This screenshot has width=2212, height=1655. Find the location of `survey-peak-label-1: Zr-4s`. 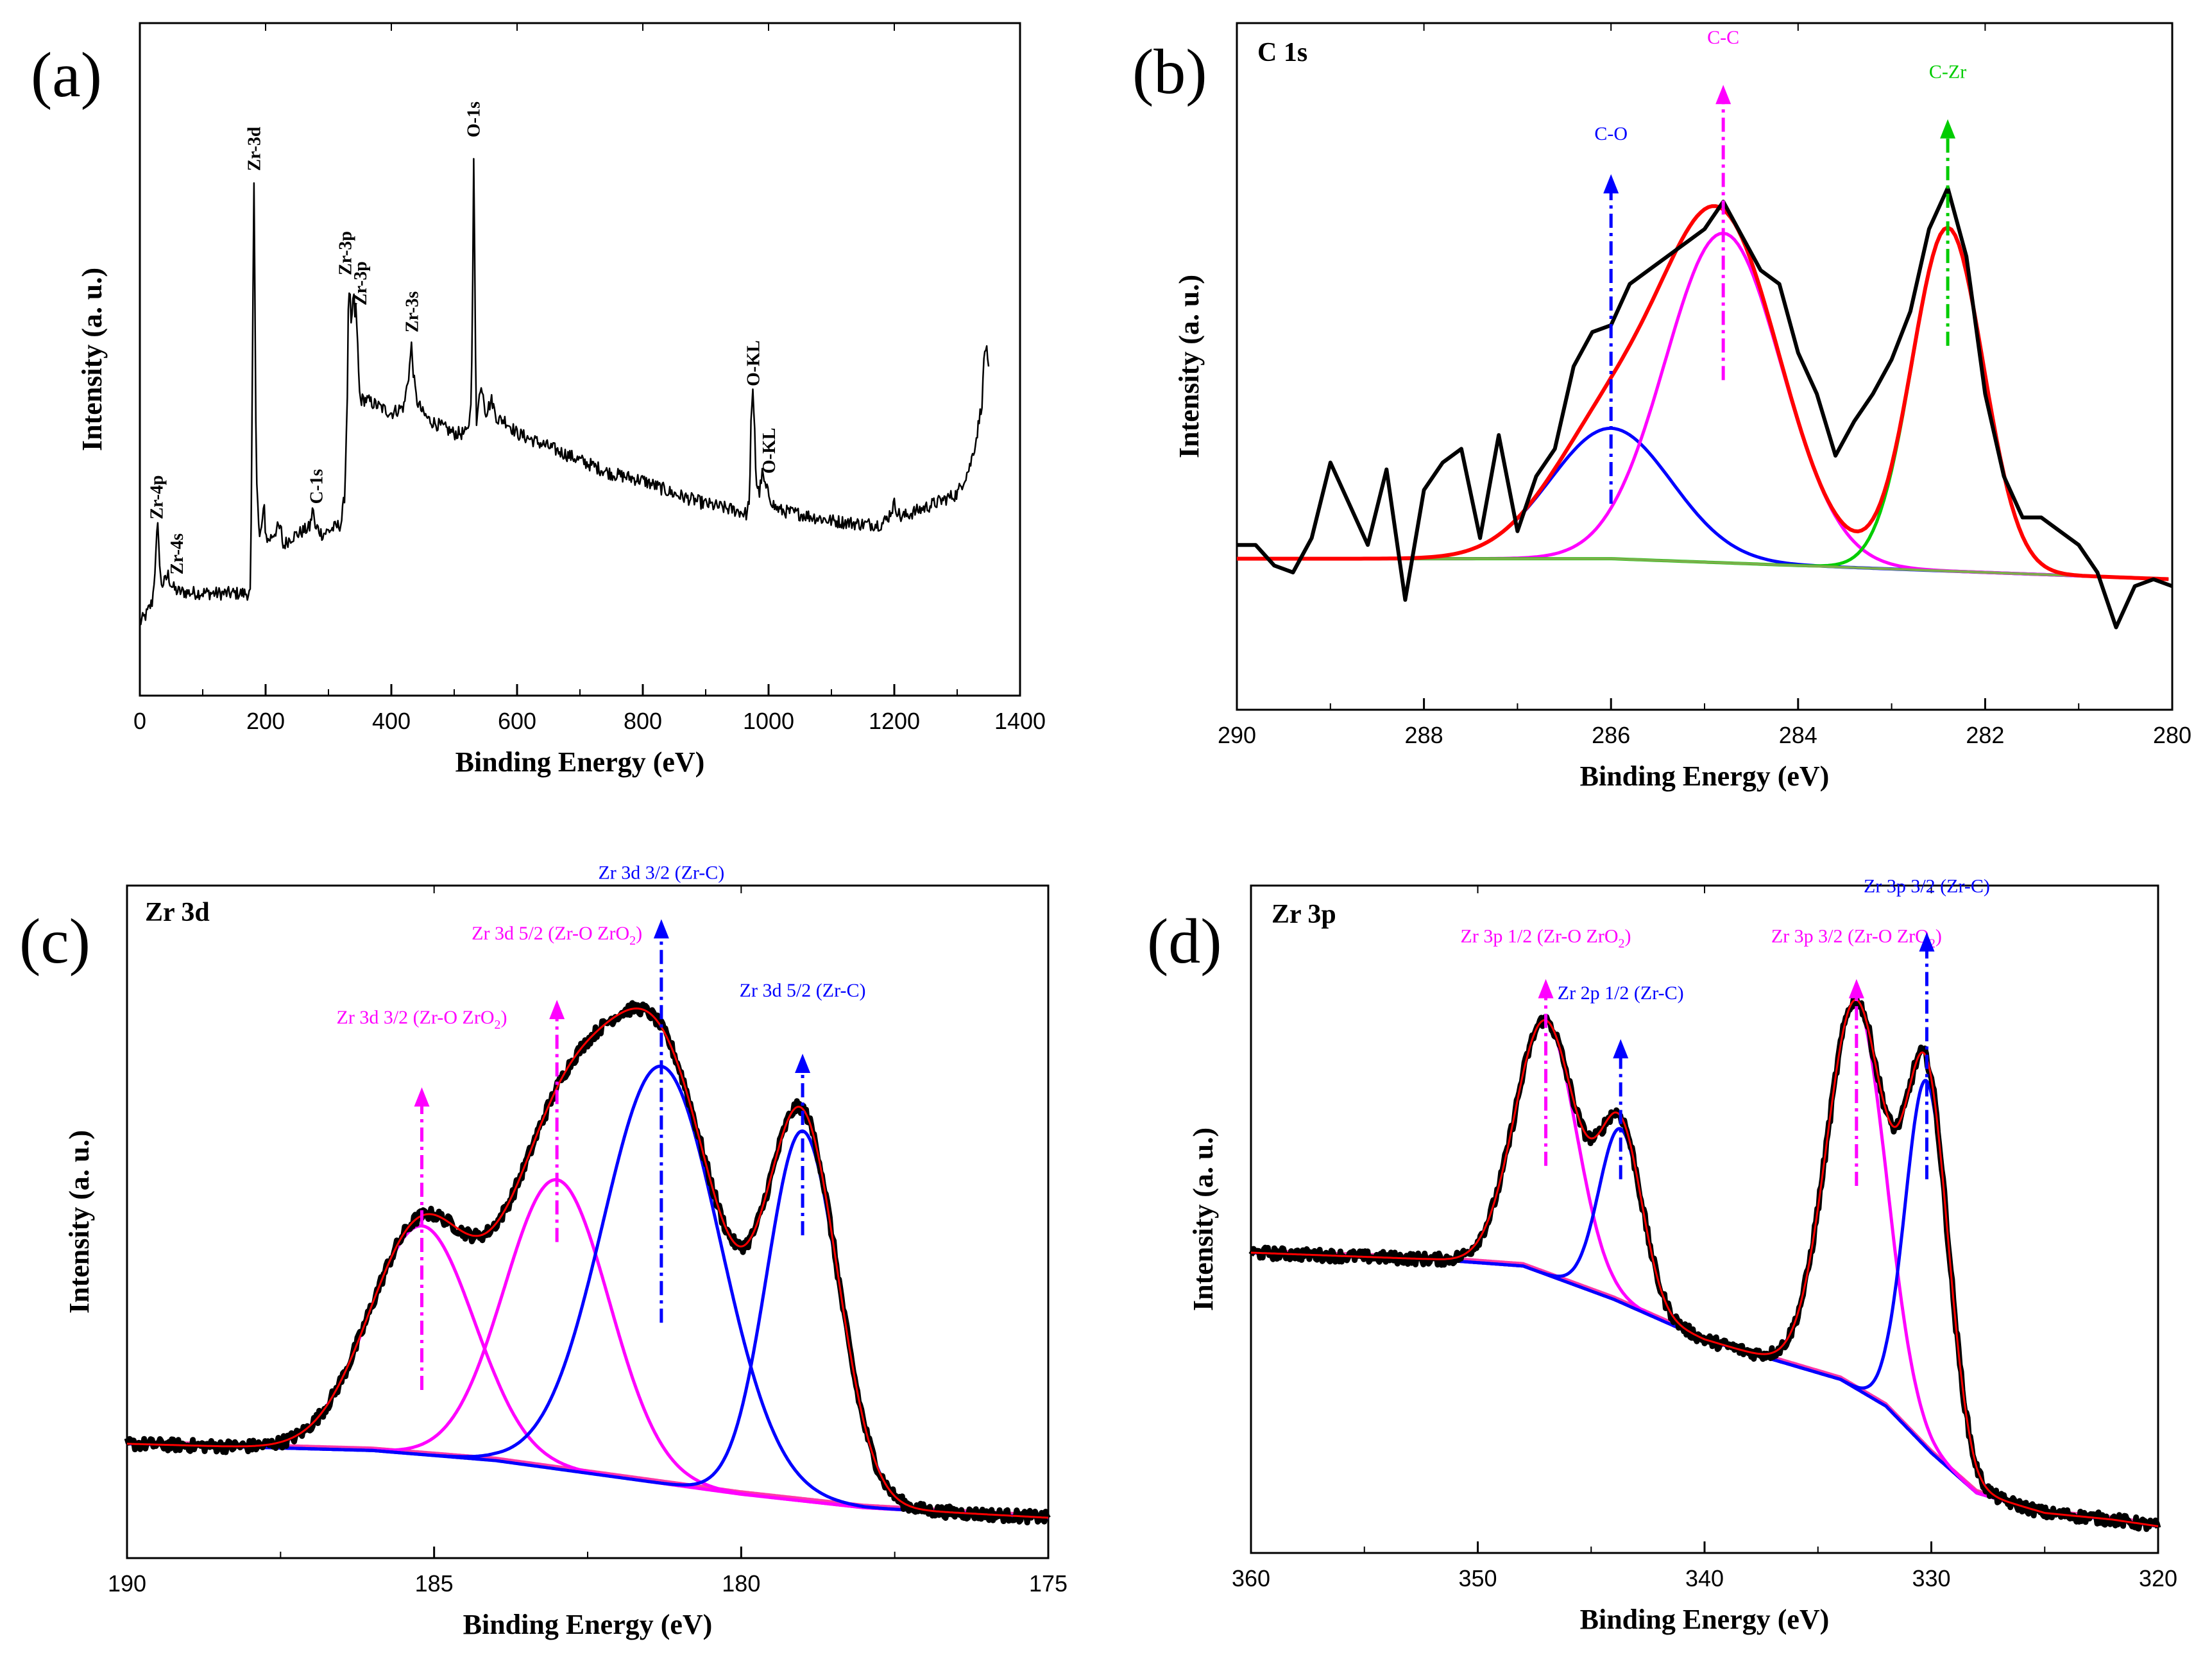

survey-peak-label-1: Zr-4s is located at coordinates (177, 553).